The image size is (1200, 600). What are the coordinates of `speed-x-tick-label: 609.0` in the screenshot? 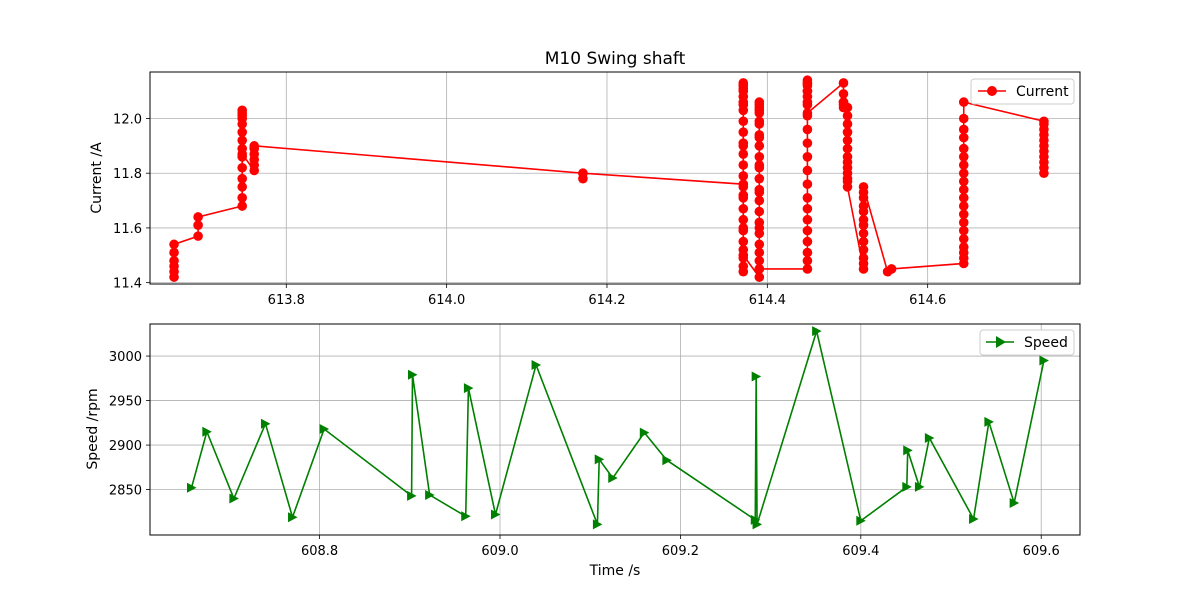 It's located at (499, 551).